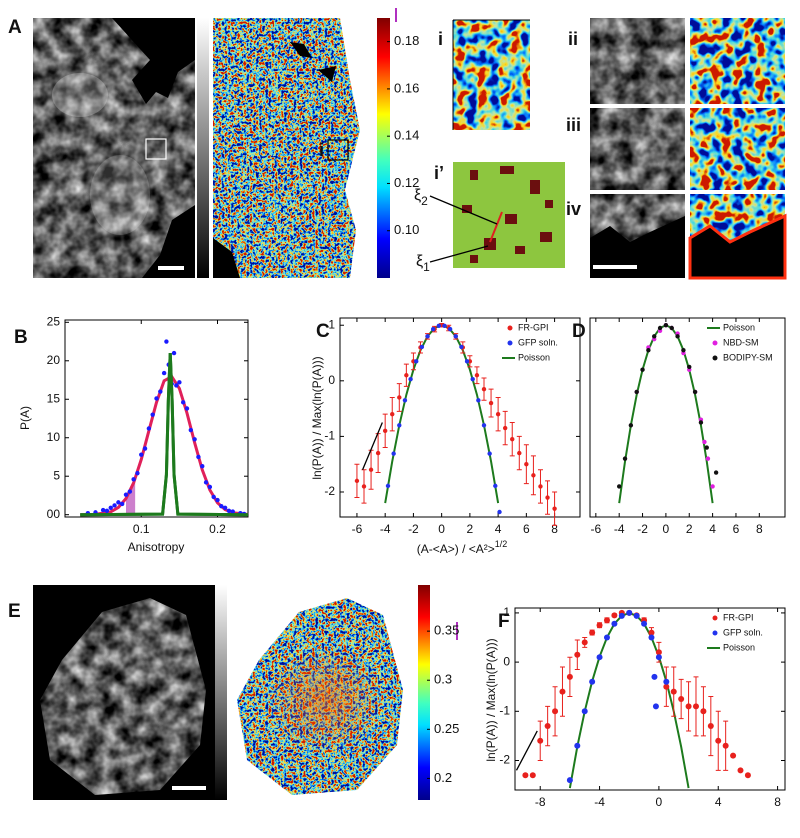  What do you see at coordinates (56, 475) in the screenshot?
I see `y-tick-label: 5` at bounding box center [56, 475].